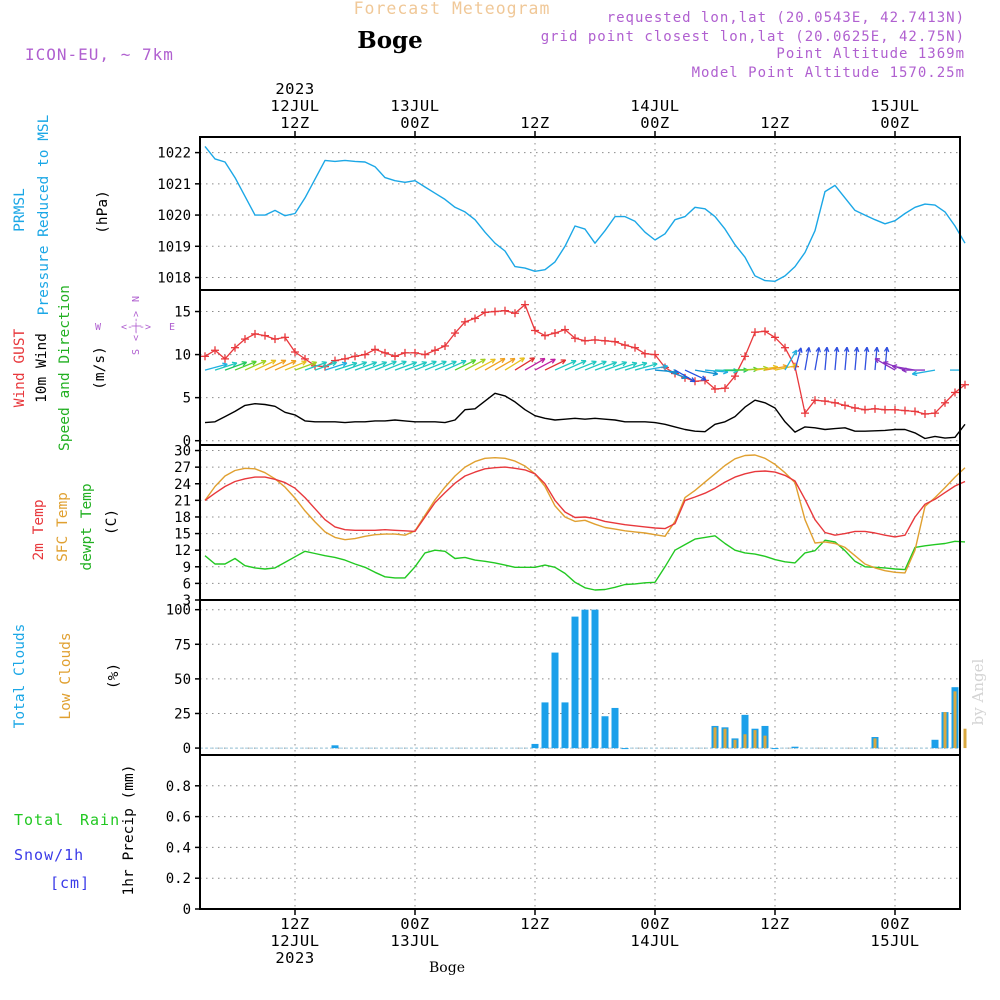 This screenshot has width=1000, height=1000. Describe the element at coordinates (447, 968) in the screenshot. I see `footer-location: Boge` at that location.